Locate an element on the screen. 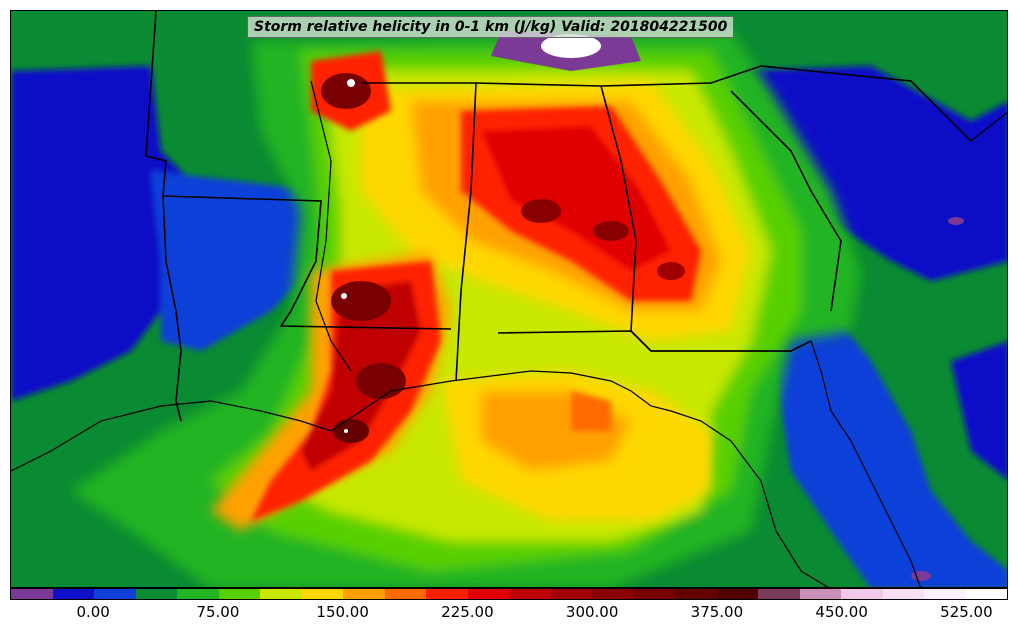 Image resolution: width=1018 pixels, height=633 pixels. colorbar-tick-label: 0.00 is located at coordinates (93, 612).